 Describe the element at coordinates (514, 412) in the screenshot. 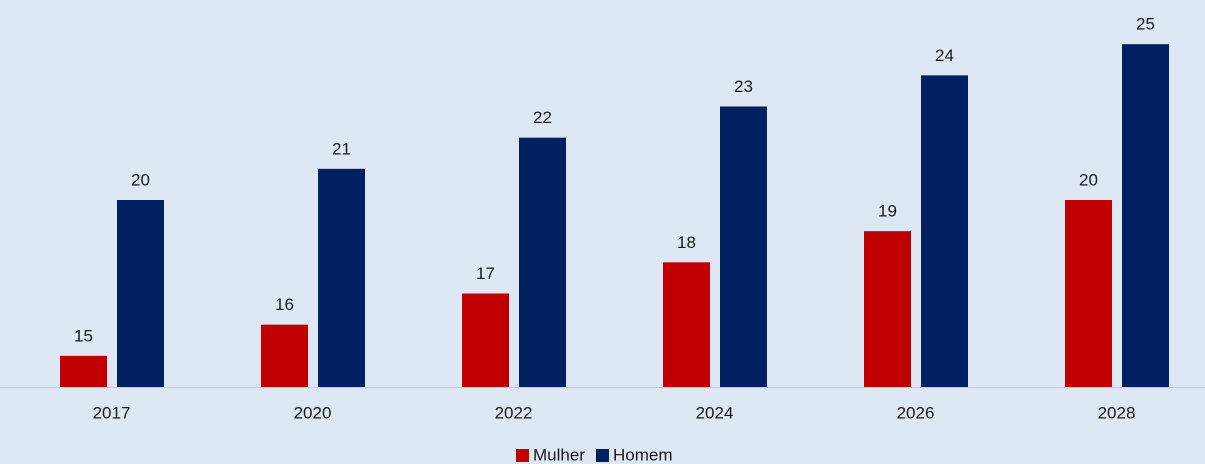

I see `x-tick-label: 2022` at that location.